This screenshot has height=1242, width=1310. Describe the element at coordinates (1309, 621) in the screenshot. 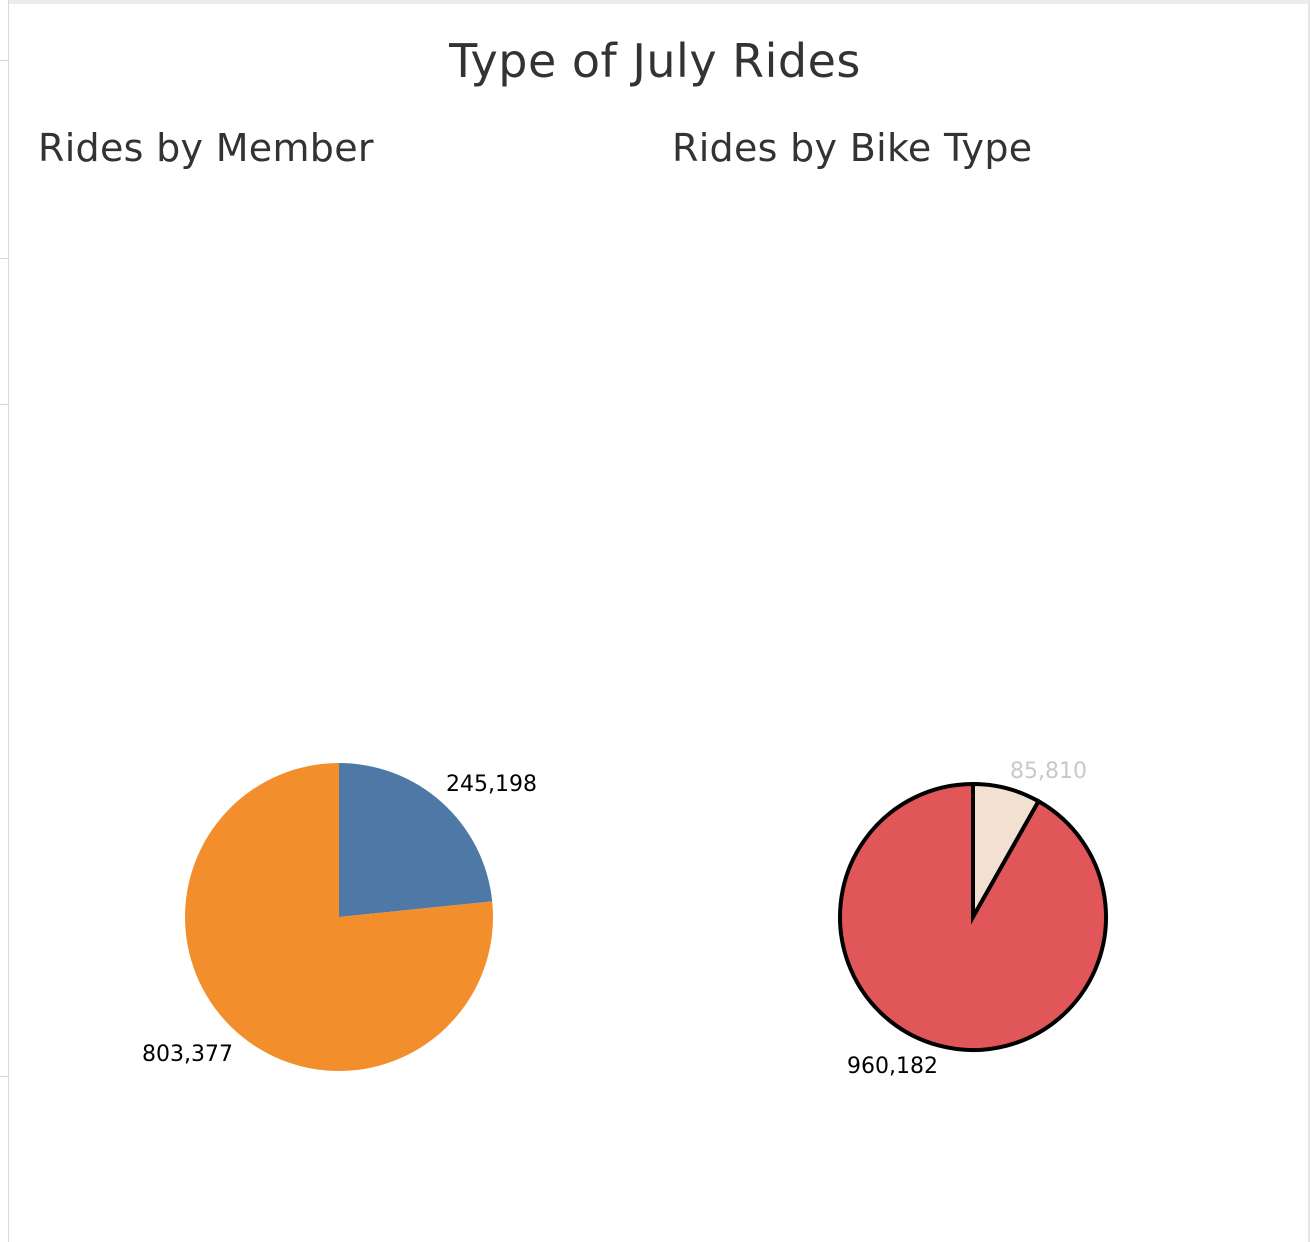

I see `frame-right-border` at that location.